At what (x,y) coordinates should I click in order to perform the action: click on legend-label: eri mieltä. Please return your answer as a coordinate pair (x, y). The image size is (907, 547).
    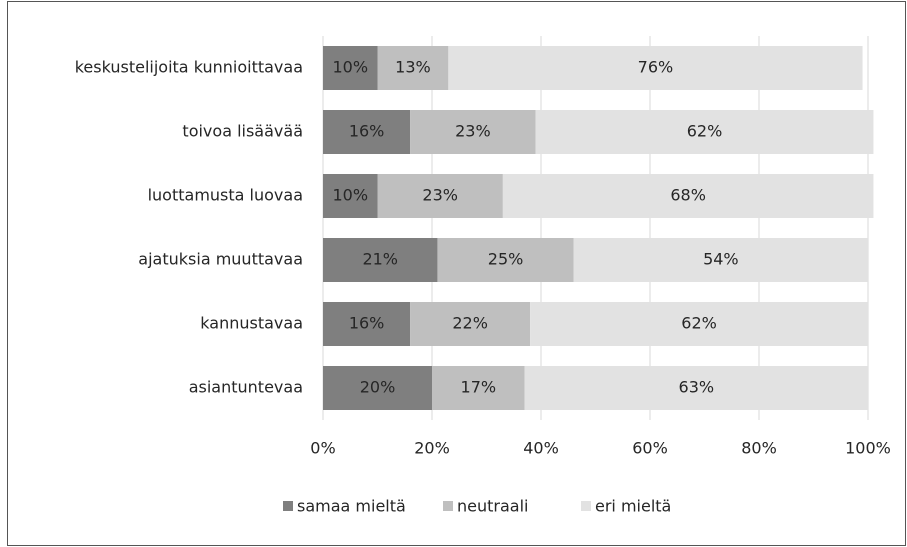
    Looking at the image, I should click on (633, 506).